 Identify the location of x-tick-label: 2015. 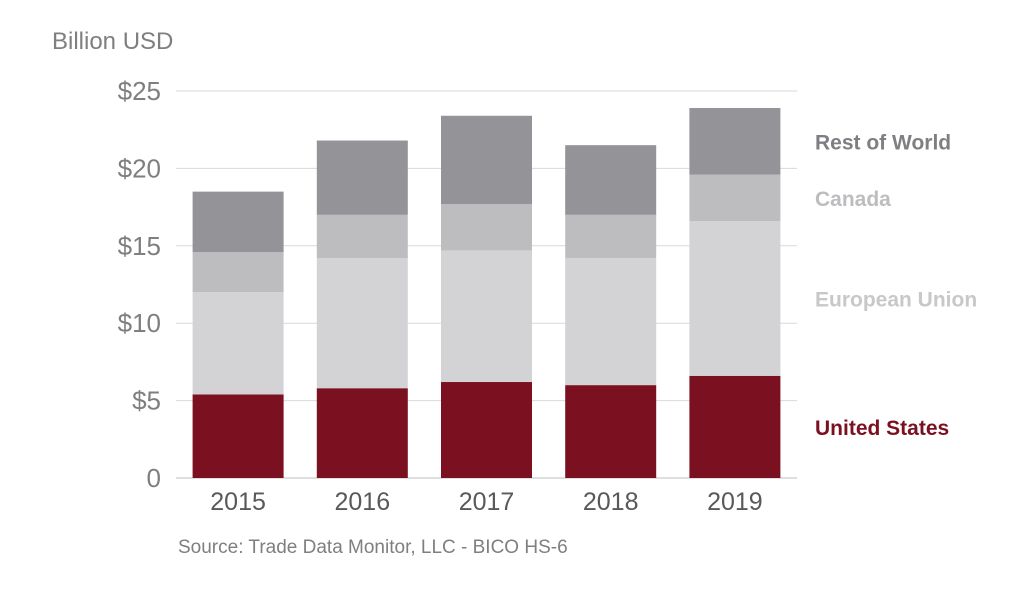
(238, 502).